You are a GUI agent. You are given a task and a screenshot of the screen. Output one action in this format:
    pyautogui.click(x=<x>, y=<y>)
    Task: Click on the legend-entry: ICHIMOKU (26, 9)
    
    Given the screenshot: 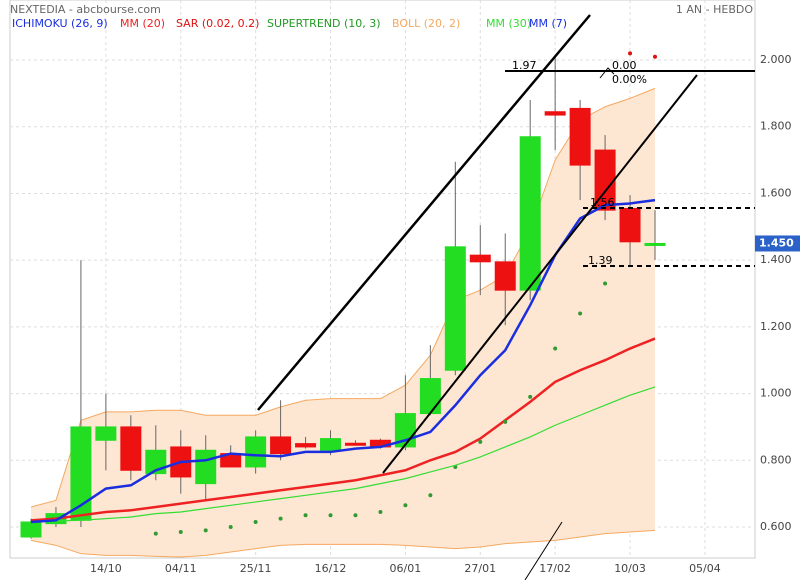 What is the action you would take?
    pyautogui.click(x=60, y=23)
    